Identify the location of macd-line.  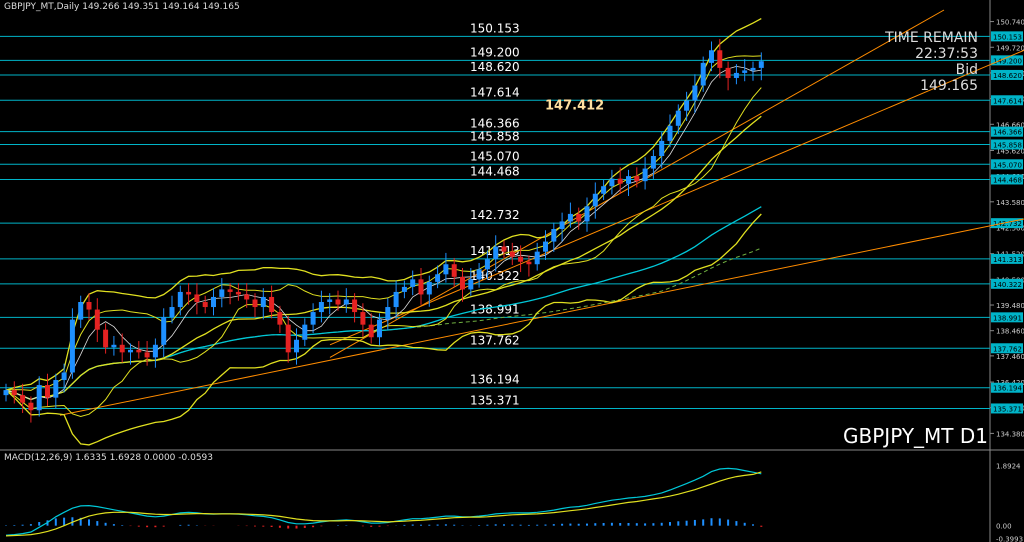
(383, 501).